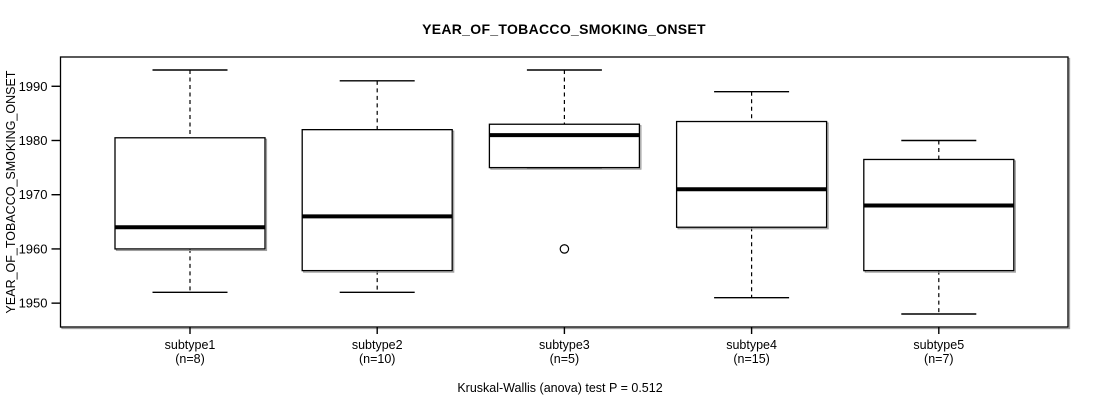  I want to click on y-axis-label: YEAR_OF_TOBACCO_SMOKING_ONSET, so click(11, 192).